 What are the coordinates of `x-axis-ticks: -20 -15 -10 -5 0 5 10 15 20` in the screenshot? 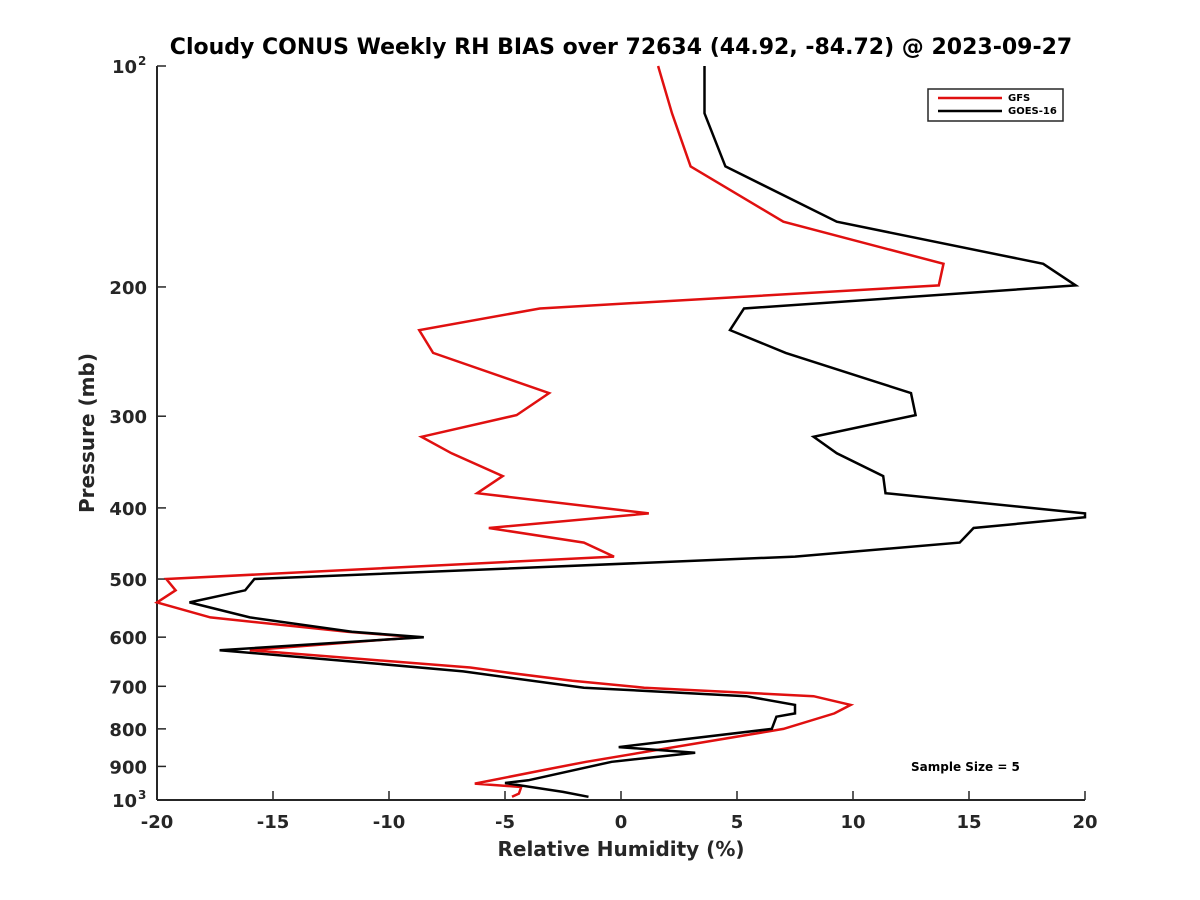 It's located at (619, 812).